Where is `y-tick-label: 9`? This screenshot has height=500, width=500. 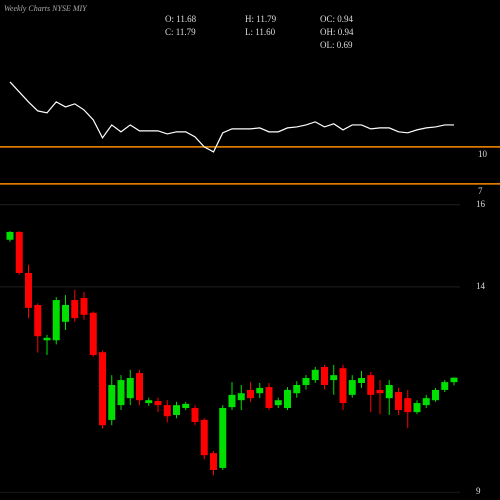
y-tick-label: 9 is located at coordinates (478, 491).